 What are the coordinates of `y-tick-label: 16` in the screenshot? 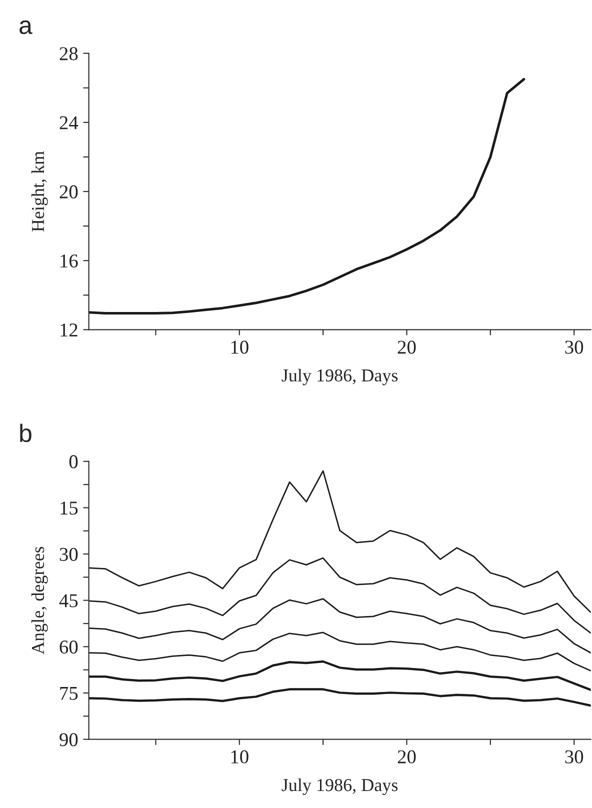 It's located at (69, 261).